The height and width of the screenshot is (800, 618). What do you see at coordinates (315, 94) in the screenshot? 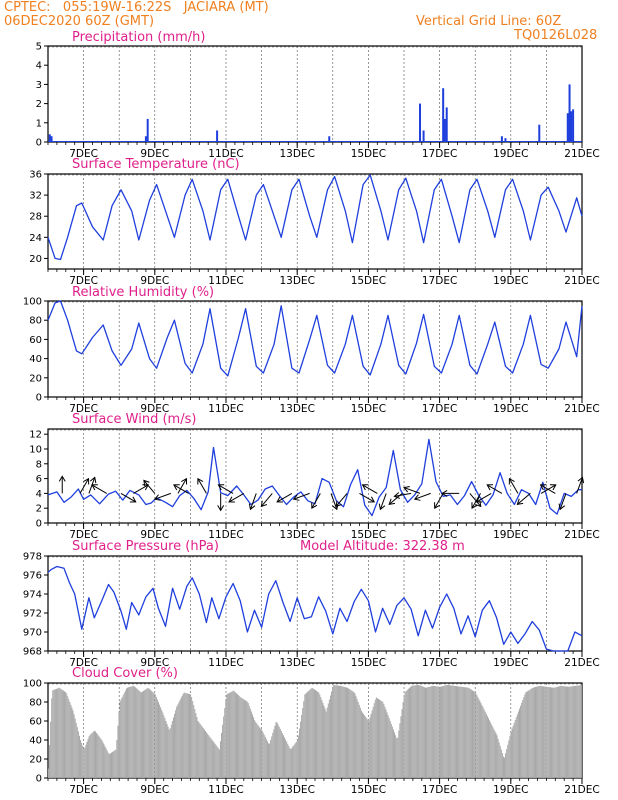
I see `precipitation-frame` at bounding box center [315, 94].